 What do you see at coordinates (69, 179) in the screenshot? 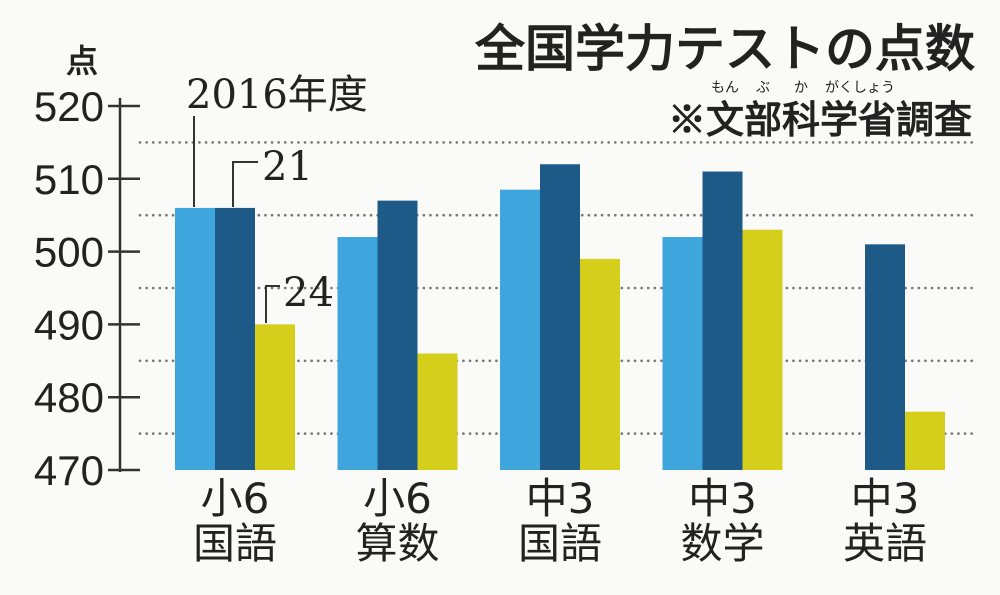
I see `y-tick-label: 510` at bounding box center [69, 179].